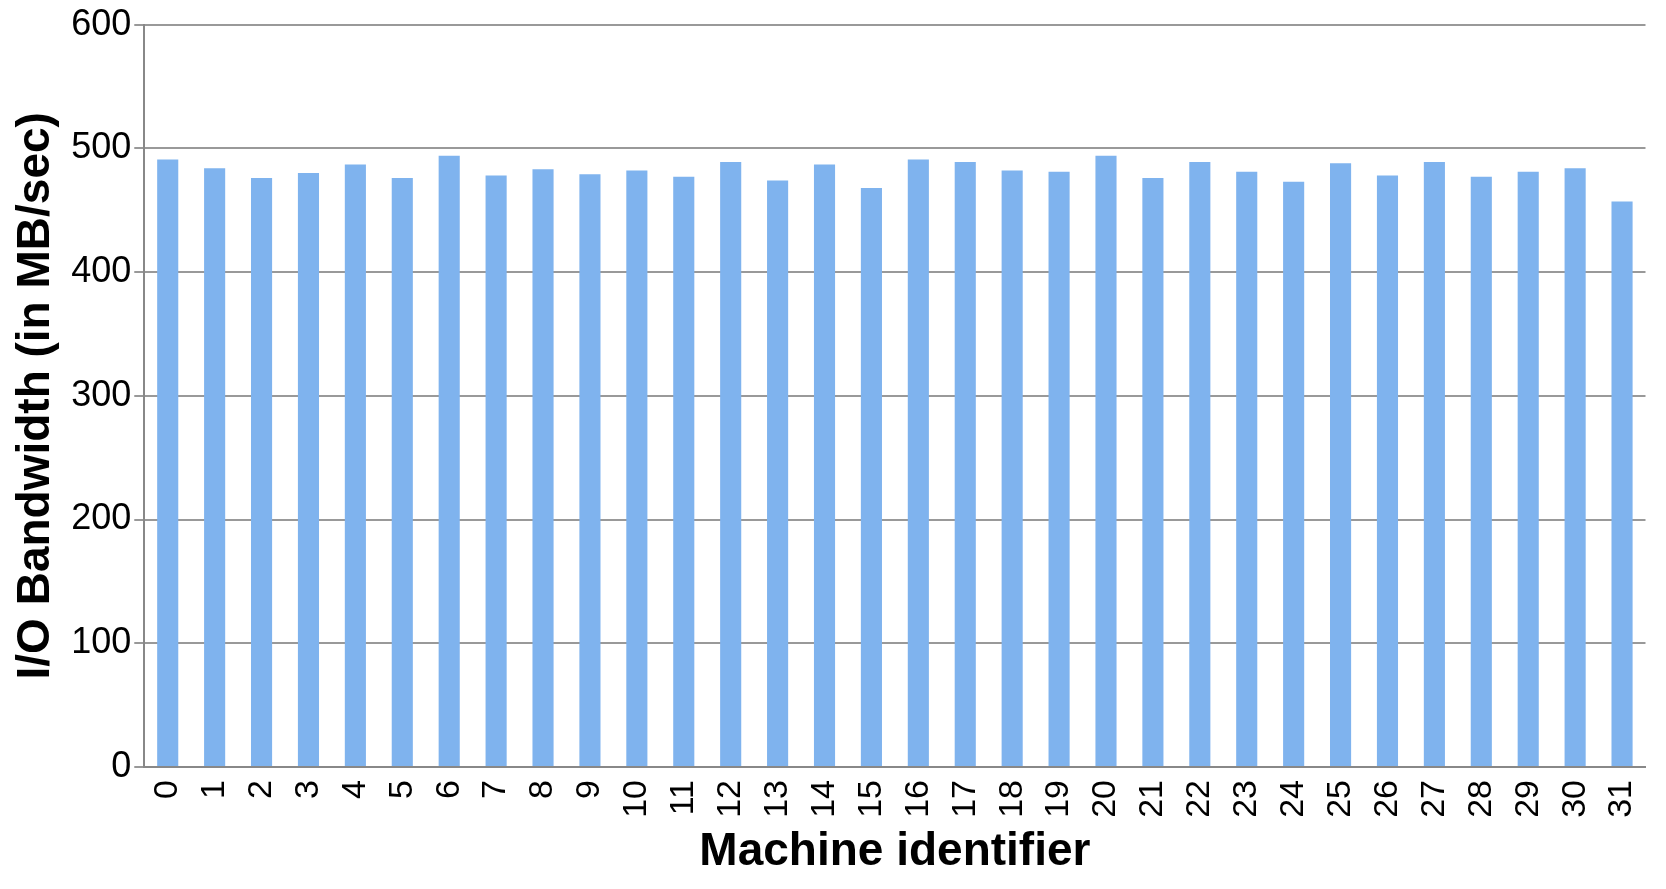 This screenshot has width=1666, height=889. I want to click on x-axis-title: Machine identifier, so click(895, 849).